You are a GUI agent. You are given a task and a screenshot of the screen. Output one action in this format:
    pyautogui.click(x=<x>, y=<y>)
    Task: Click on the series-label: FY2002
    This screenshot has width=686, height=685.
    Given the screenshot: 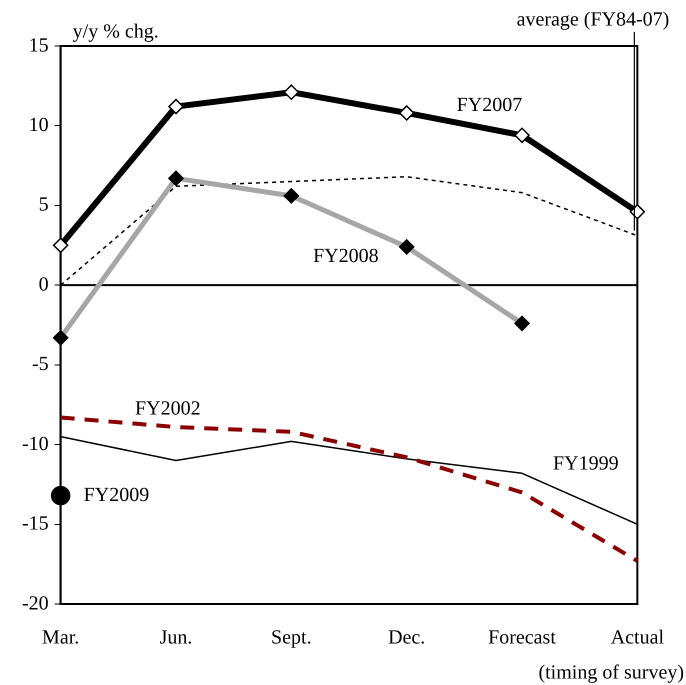 What is the action you would take?
    pyautogui.click(x=167, y=408)
    